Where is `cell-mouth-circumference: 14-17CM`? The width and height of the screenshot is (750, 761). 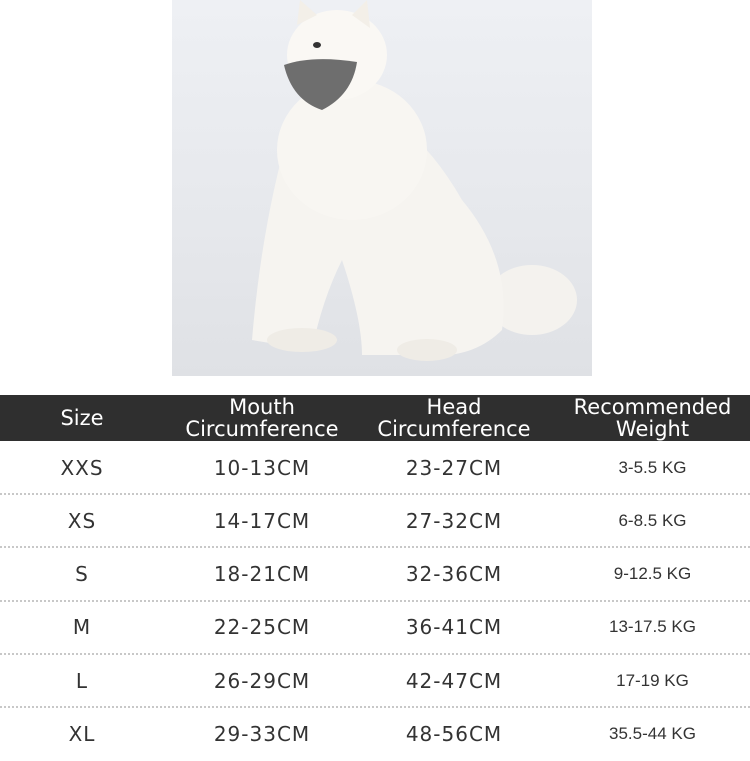 cell-mouth-circumference: 14-17CM is located at coordinates (262, 520).